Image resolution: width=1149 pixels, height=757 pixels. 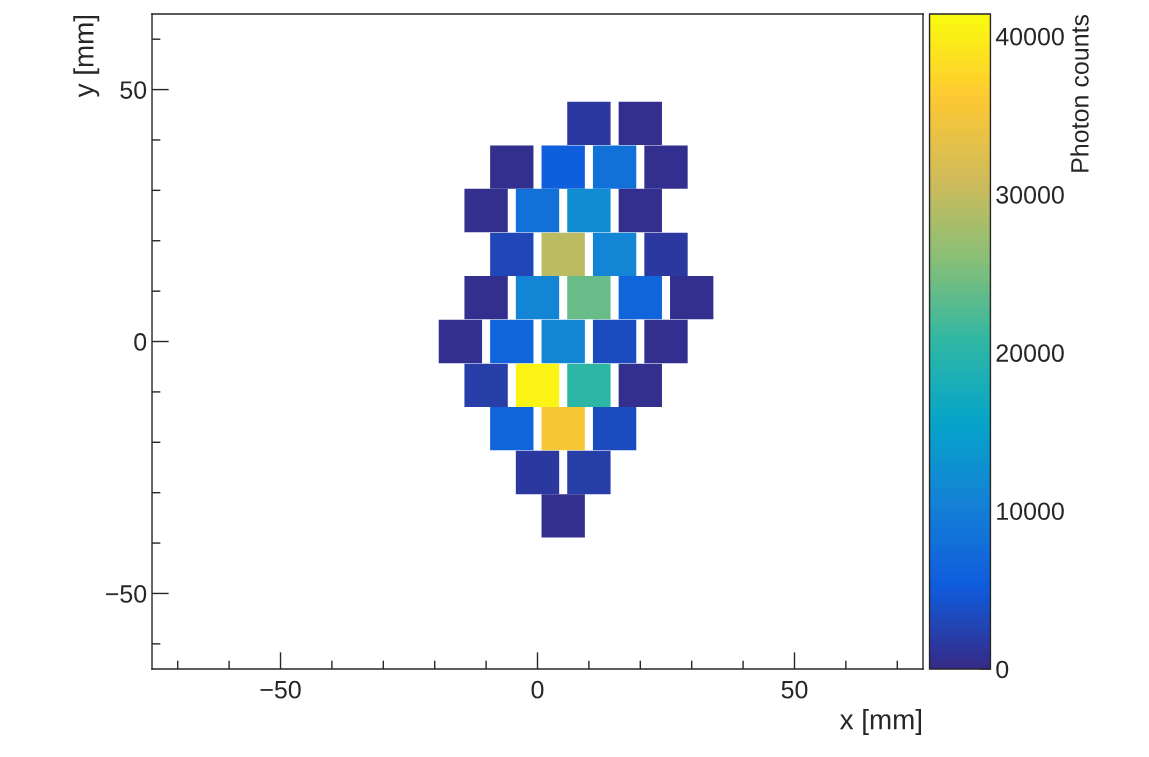 What do you see at coordinates (1030, 511) in the screenshot?
I see `color-bar-label: 10000` at bounding box center [1030, 511].